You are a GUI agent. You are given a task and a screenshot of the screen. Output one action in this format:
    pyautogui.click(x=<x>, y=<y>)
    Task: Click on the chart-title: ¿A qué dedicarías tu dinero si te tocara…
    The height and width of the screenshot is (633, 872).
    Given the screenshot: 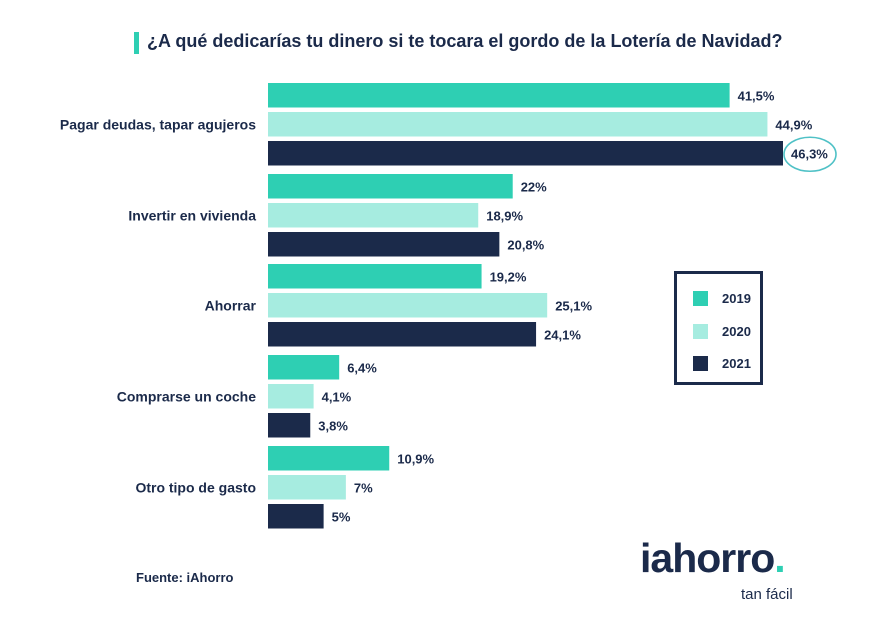 What is the action you would take?
    pyautogui.click(x=465, y=41)
    